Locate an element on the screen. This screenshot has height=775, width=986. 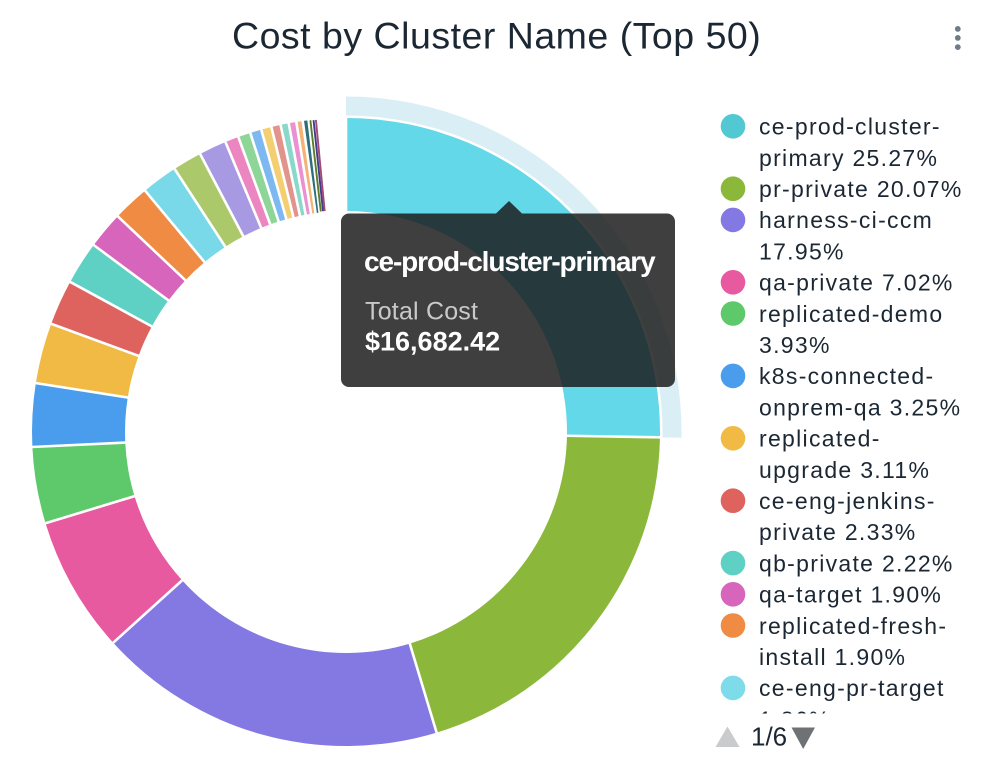
svg-text: qa-private 7.02% is located at coordinates (856, 283).